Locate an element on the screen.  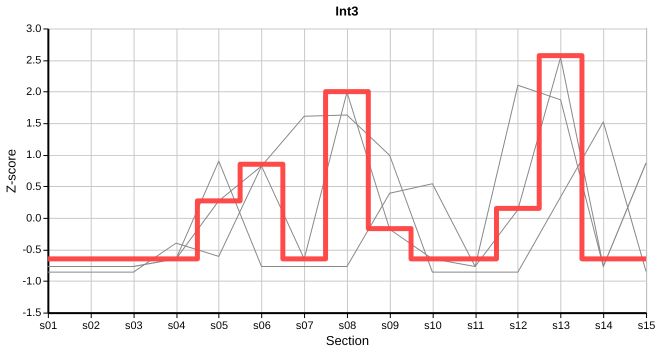
y-tick-label: 2.0 is located at coordinates (34, 92).